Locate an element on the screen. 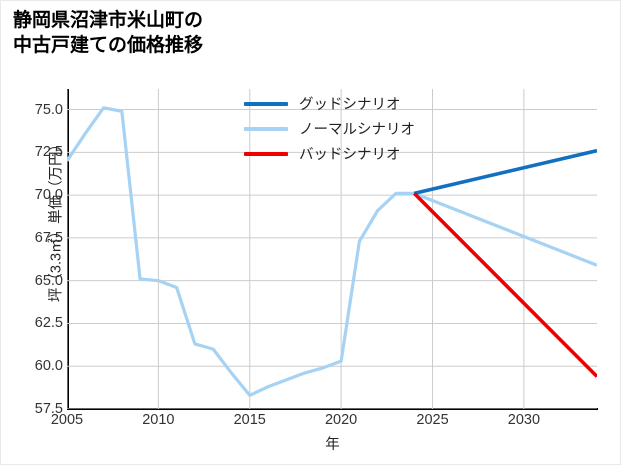 This screenshot has width=621, height=466. x-axis-spine is located at coordinates (332, 409).